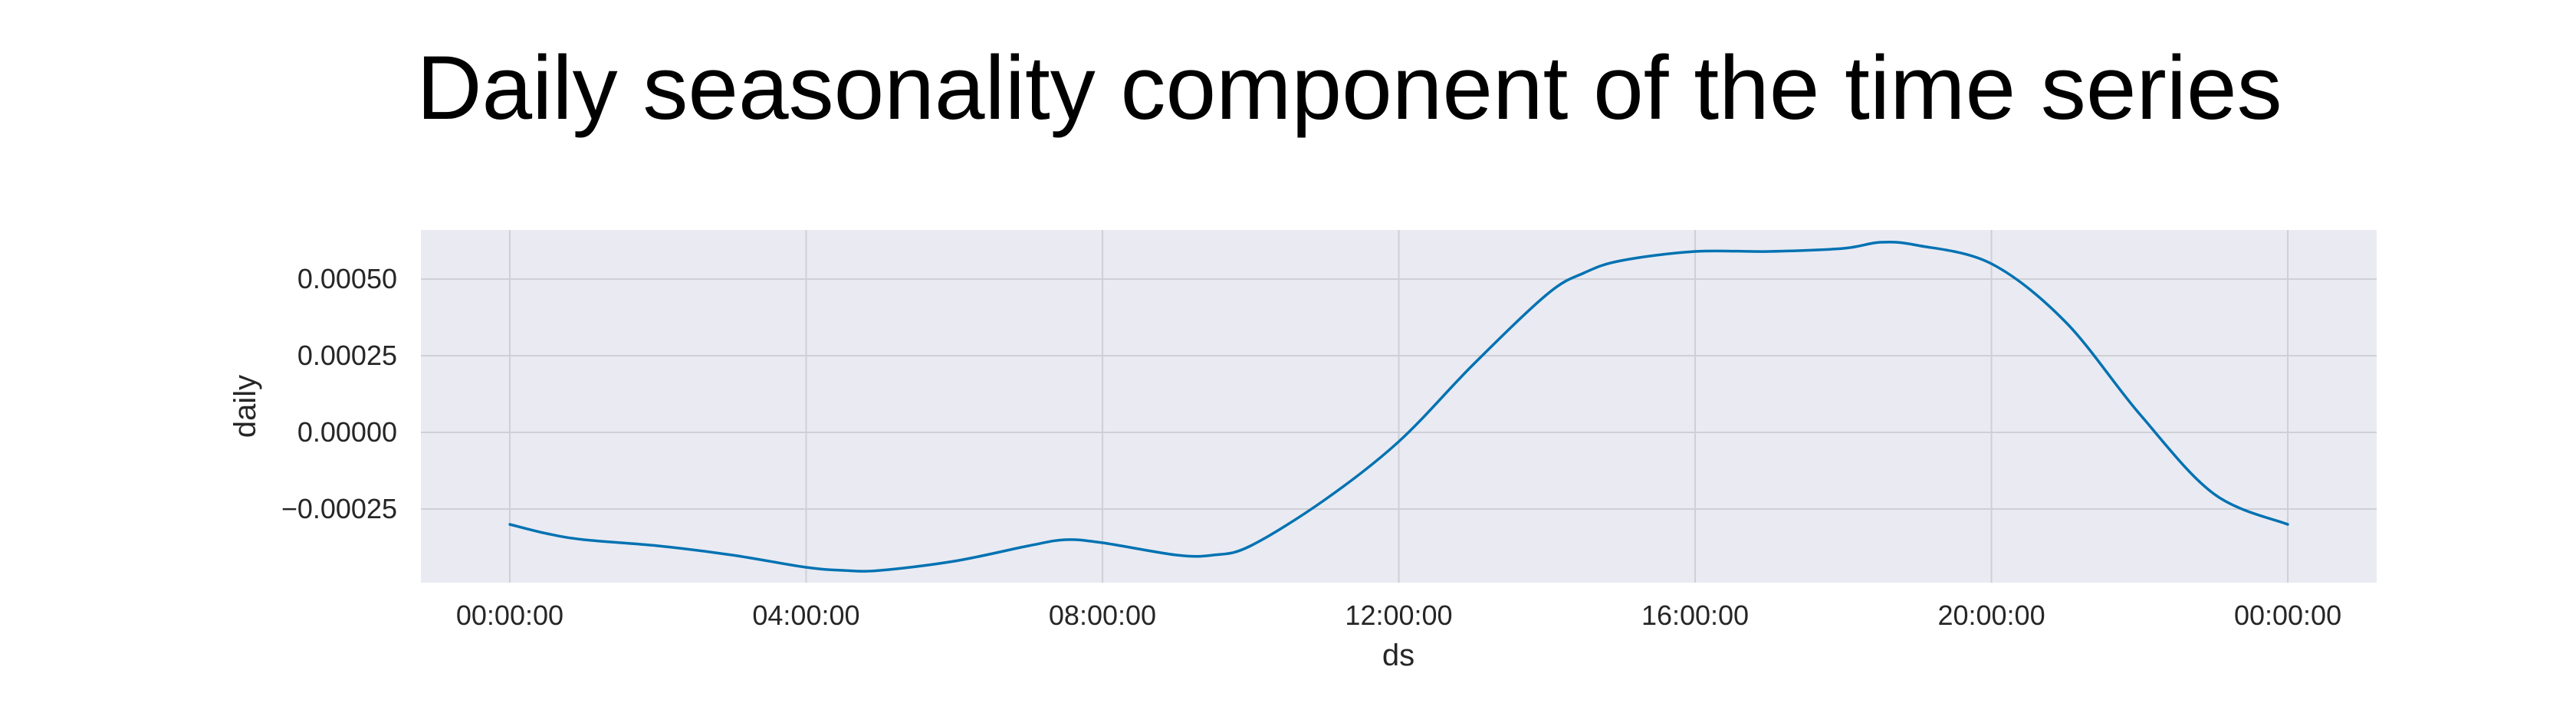 Image resolution: width=2576 pixels, height=726 pixels. What do you see at coordinates (347, 355) in the screenshot?
I see `y-tick-label: 0.00025` at bounding box center [347, 355].